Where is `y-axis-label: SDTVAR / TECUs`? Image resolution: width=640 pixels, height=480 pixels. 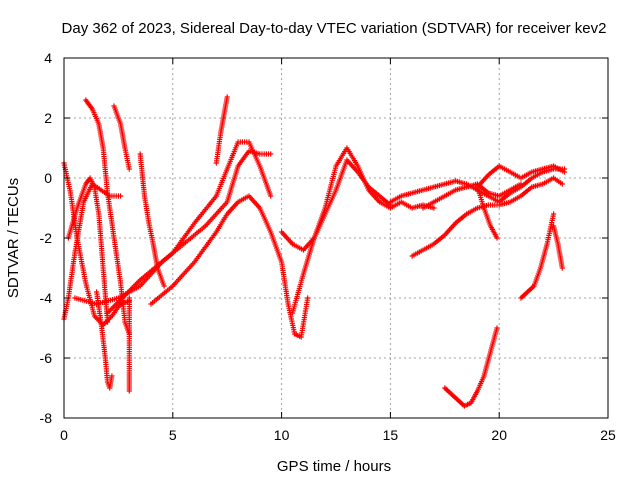
y-axis-label: SDTVAR / TECUs is located at coordinates (13, 238).